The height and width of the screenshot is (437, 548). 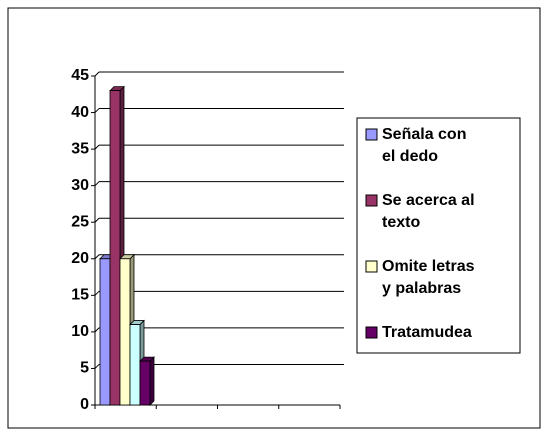 I want to click on y-tick-label: 40, so click(x=80, y=112).